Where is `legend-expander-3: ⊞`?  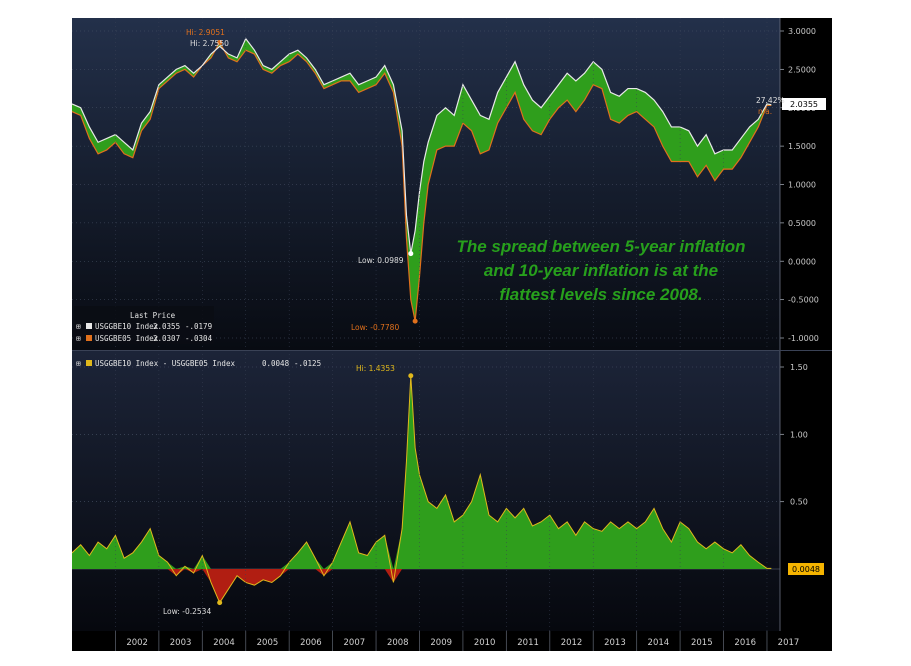 legend-expander-3: ⊞ is located at coordinates (78, 363).